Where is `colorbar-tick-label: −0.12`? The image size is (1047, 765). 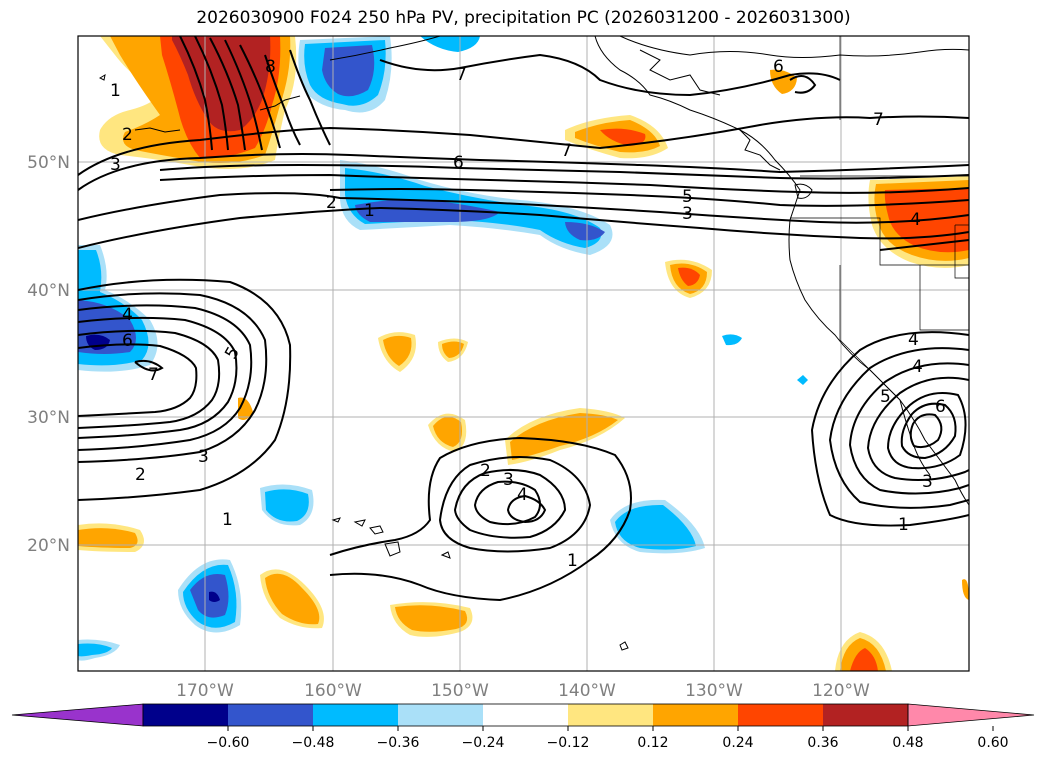 colorbar-tick-label: −0.12 is located at coordinates (568, 743).